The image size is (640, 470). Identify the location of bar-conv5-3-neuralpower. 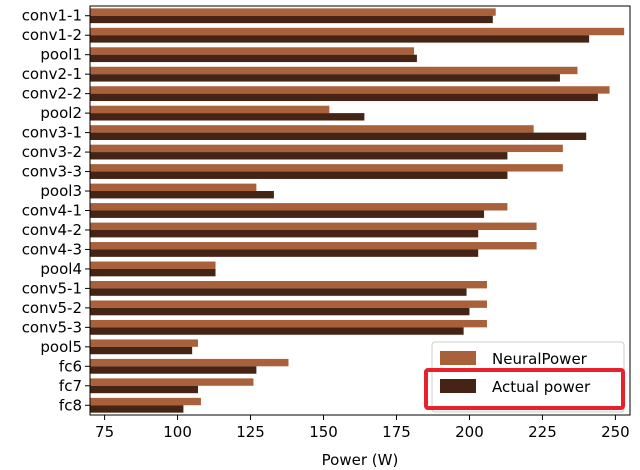
(288, 323).